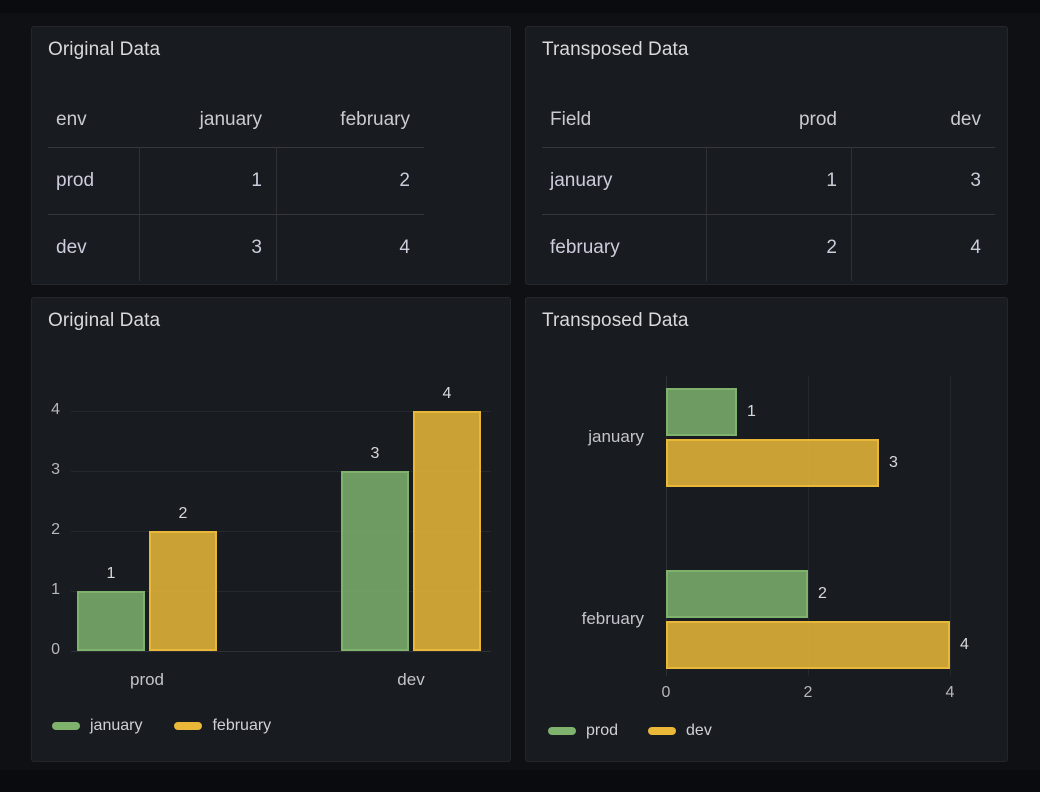 The height and width of the screenshot is (792, 1040). What do you see at coordinates (375, 119) in the screenshot?
I see `column-header-february: february` at bounding box center [375, 119].